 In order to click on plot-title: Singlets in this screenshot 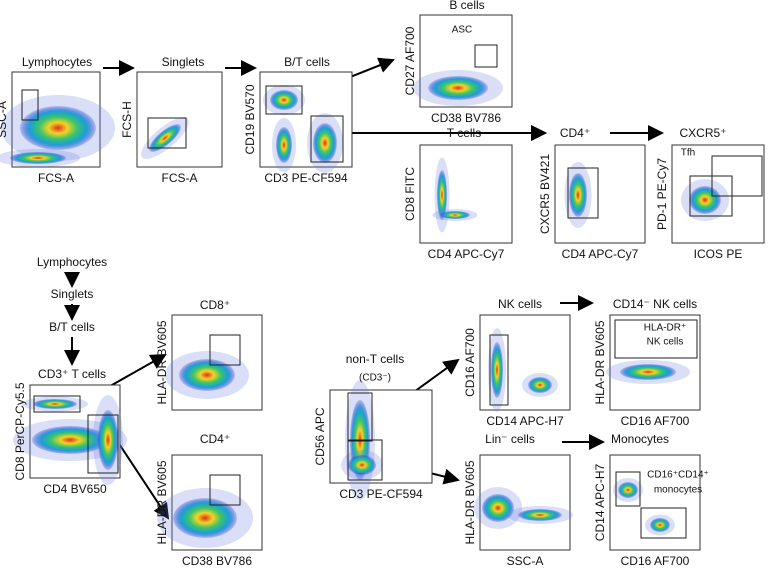, I will do `click(183, 62)`.